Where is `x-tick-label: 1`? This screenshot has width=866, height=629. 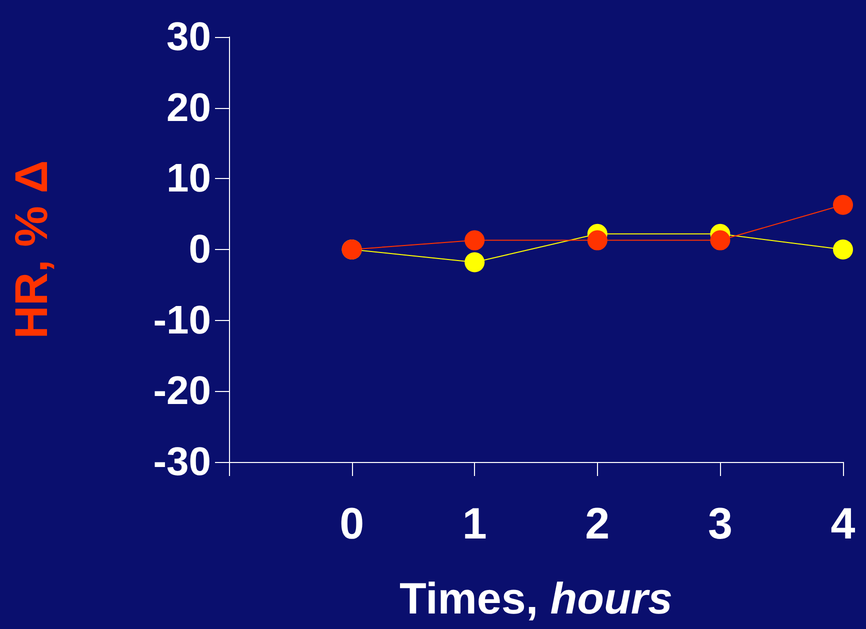
x-tick-label: 1 is located at coordinates (474, 524).